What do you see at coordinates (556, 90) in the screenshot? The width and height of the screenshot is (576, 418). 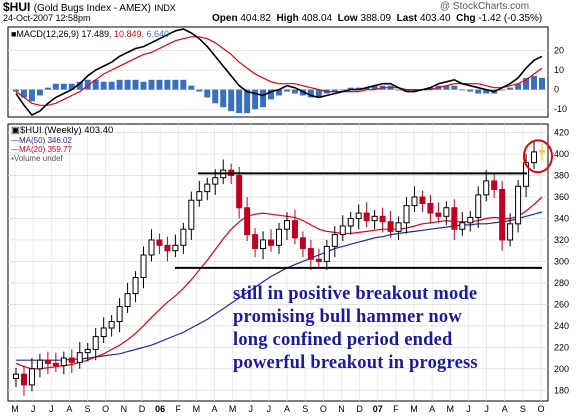 I see `macd-y-tick: 0` at bounding box center [556, 90].